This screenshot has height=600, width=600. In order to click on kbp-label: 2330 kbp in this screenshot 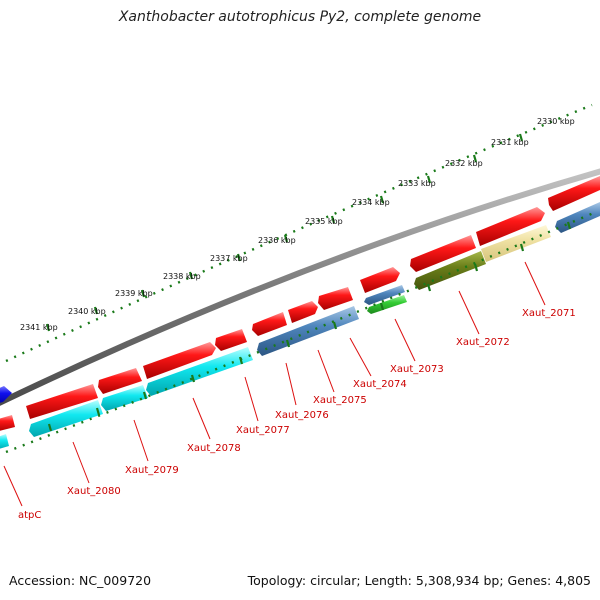, I will do `click(556, 121)`.